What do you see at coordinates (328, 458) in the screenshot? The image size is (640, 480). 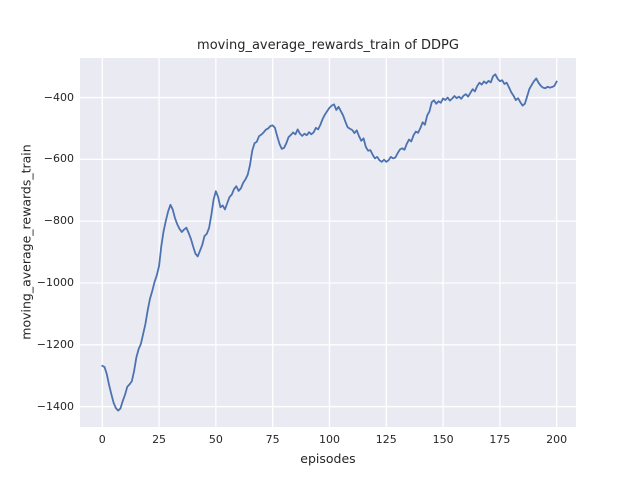 I see `x-axis-label: episodes` at bounding box center [328, 458].